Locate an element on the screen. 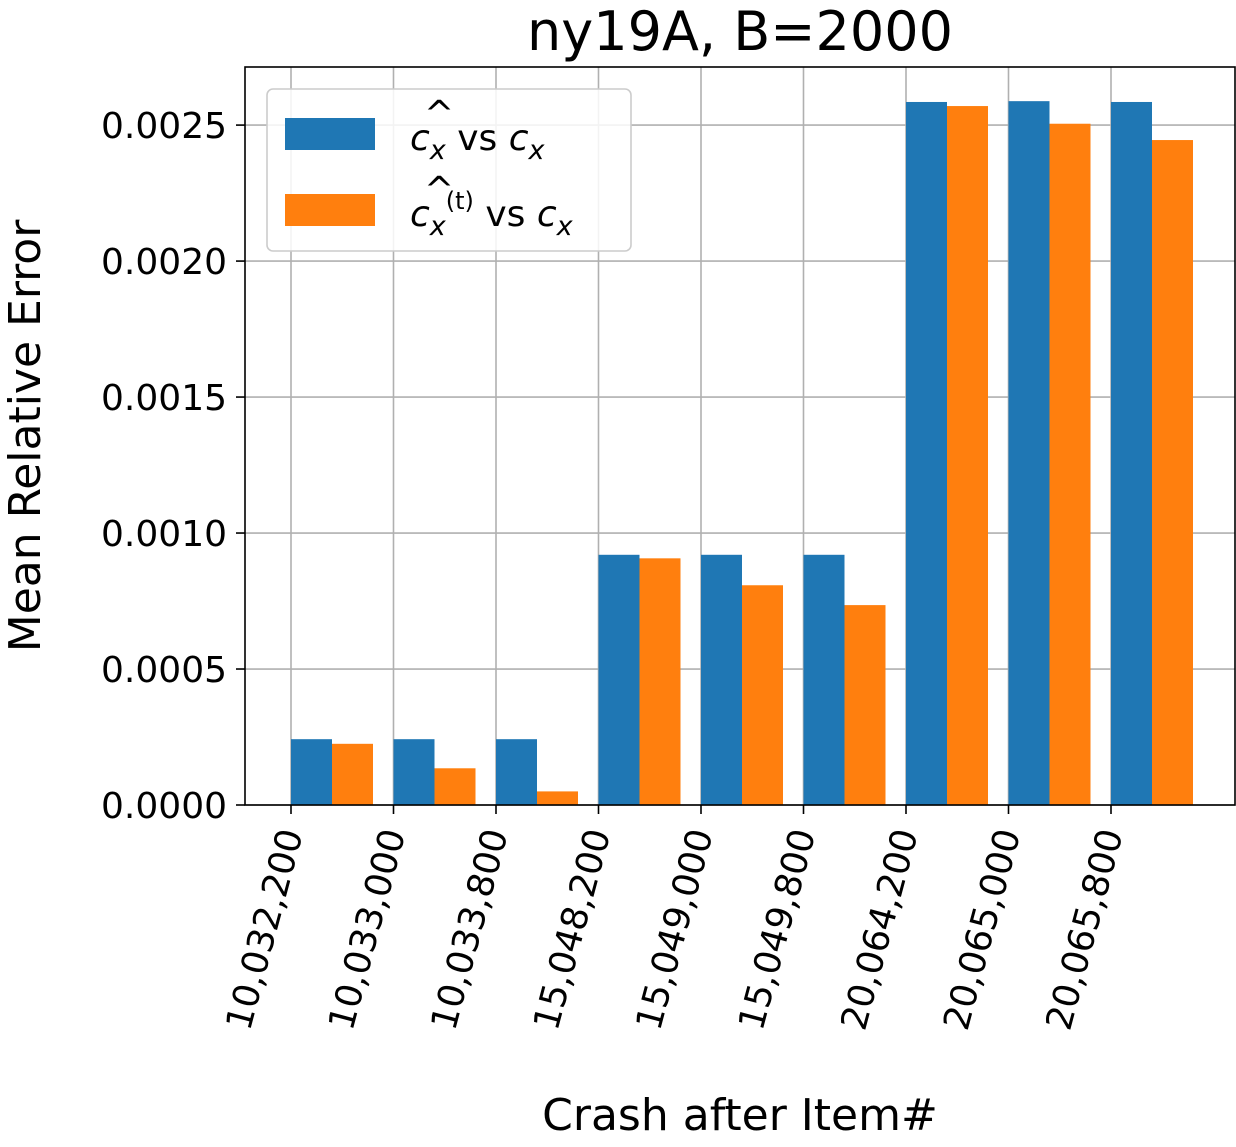 This screenshot has height=1147, width=1236. legend-label-1-sub: x is located at coordinates (438, 226).